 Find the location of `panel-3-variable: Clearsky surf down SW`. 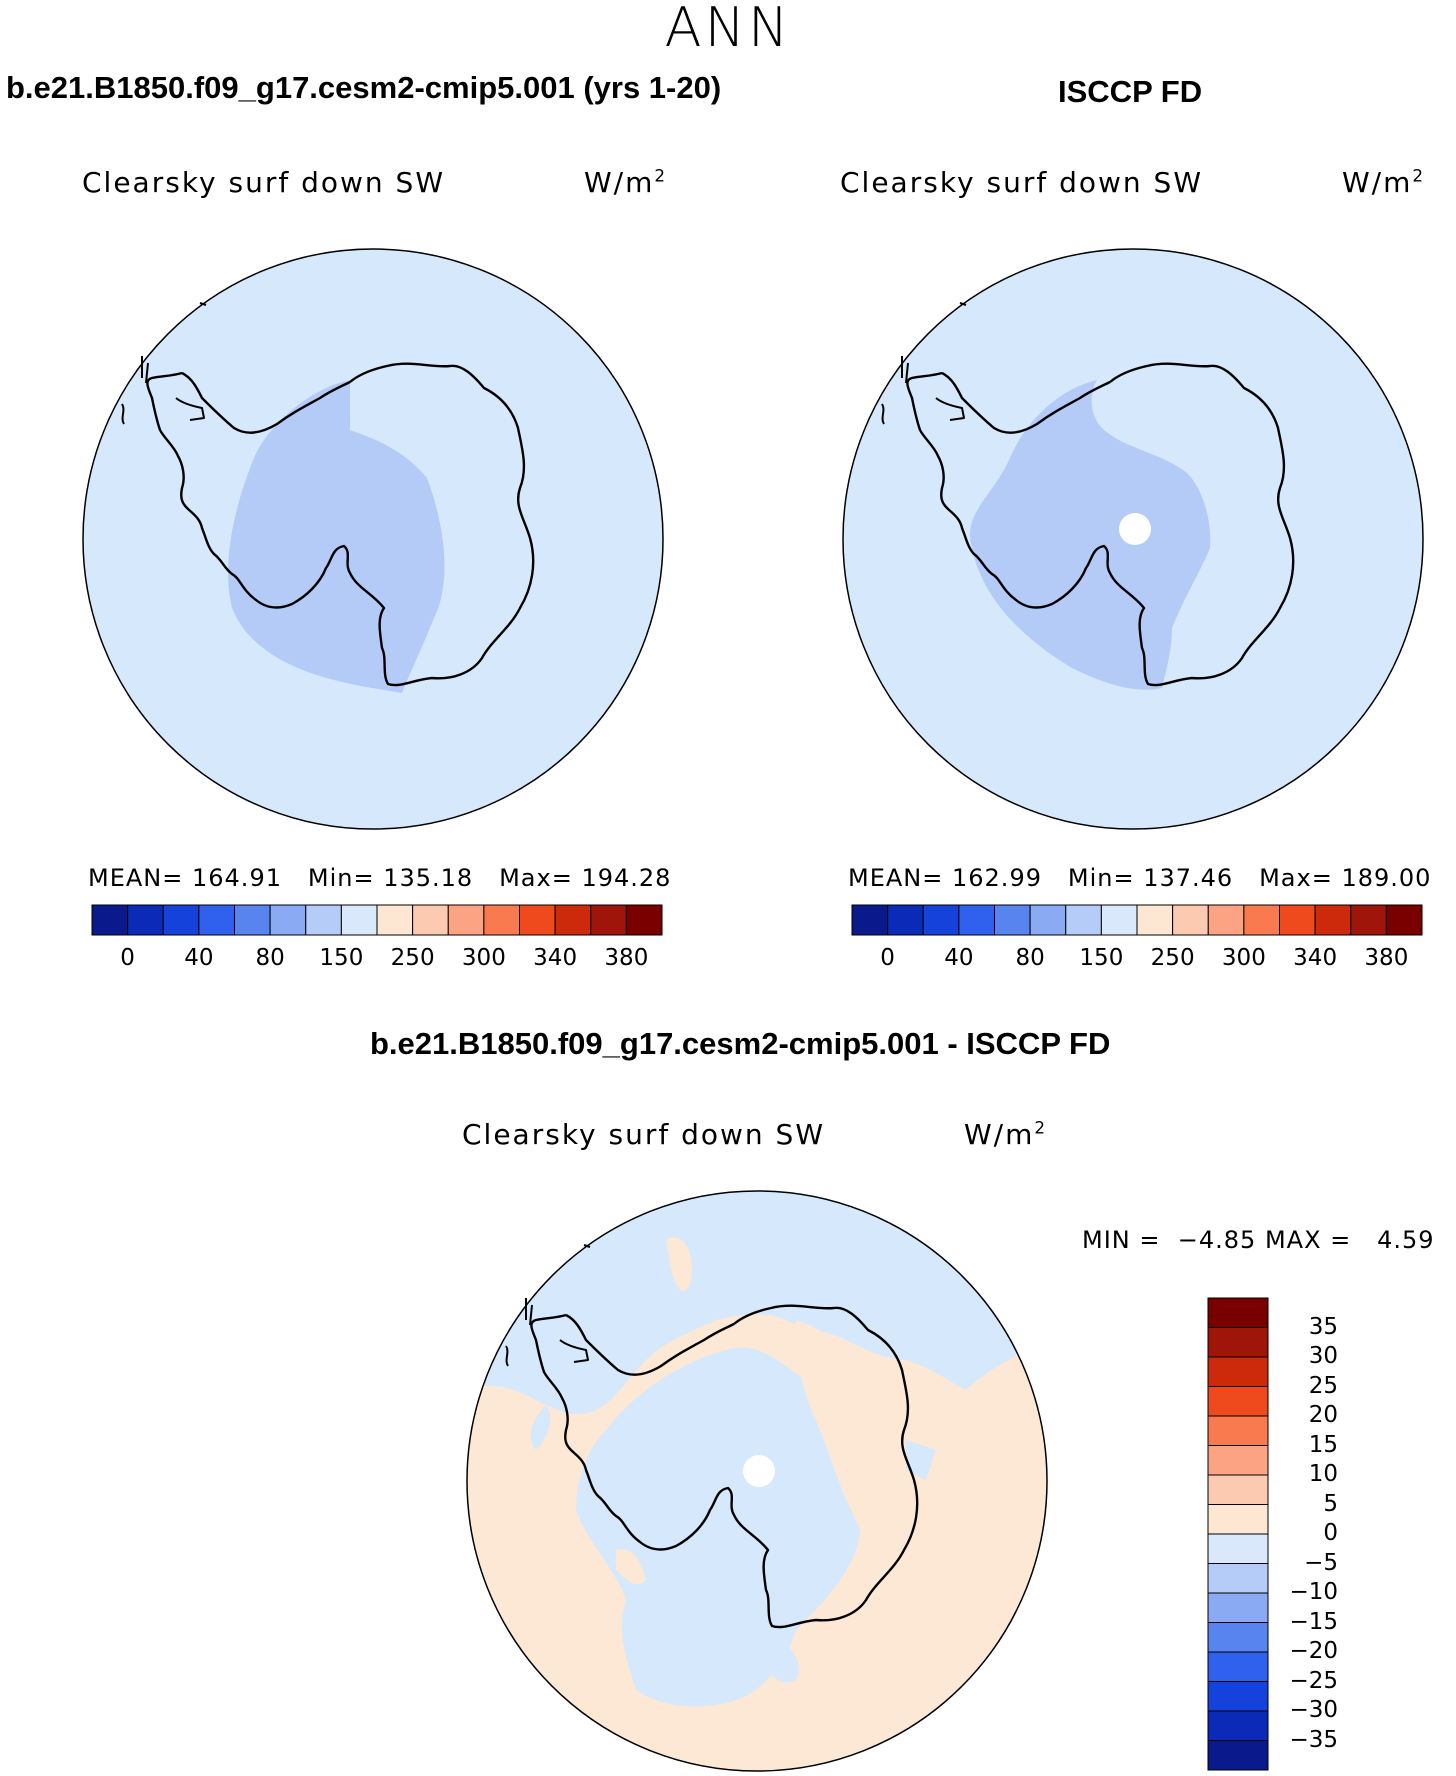

panel-3-variable: Clearsky surf down SW is located at coordinates (644, 1134).